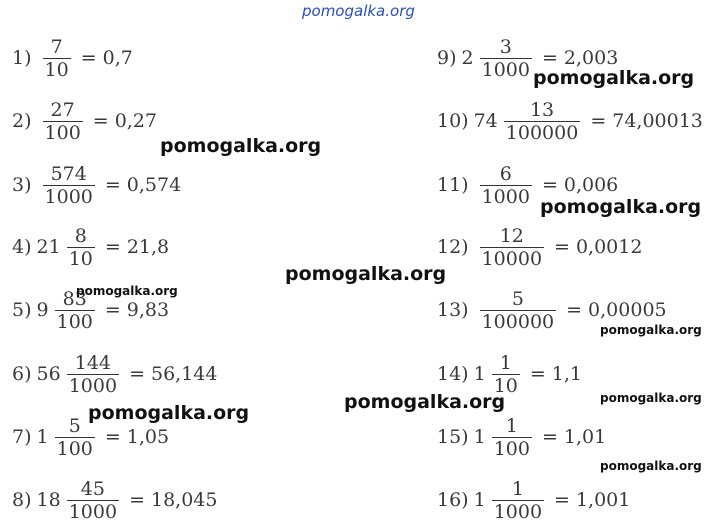 The width and height of the screenshot is (721, 529). What do you see at coordinates (22, 500) in the screenshot?
I see `equation-number: 8)` at bounding box center [22, 500].